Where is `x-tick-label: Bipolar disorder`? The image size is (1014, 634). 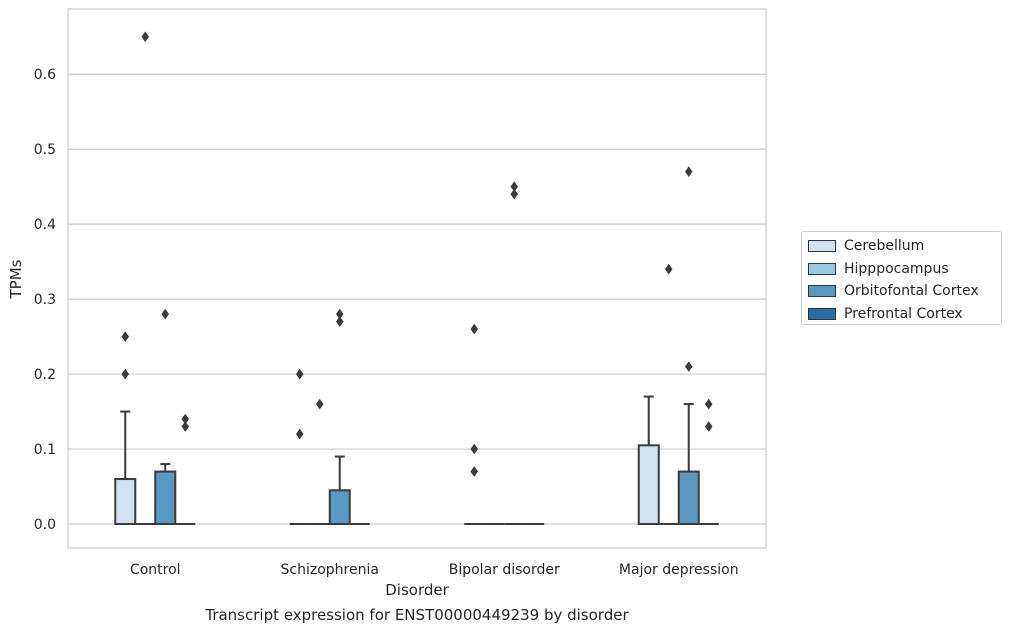 x-tick-label: Bipolar disorder is located at coordinates (504, 570).